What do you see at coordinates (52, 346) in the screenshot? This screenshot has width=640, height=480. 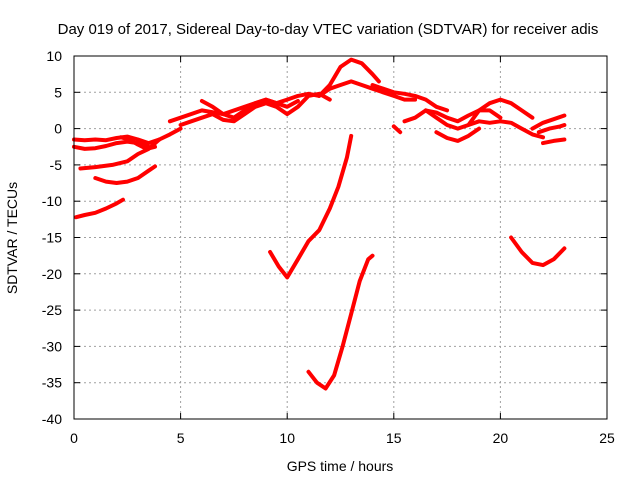 I see `y-tick-label: -30` at bounding box center [52, 346].